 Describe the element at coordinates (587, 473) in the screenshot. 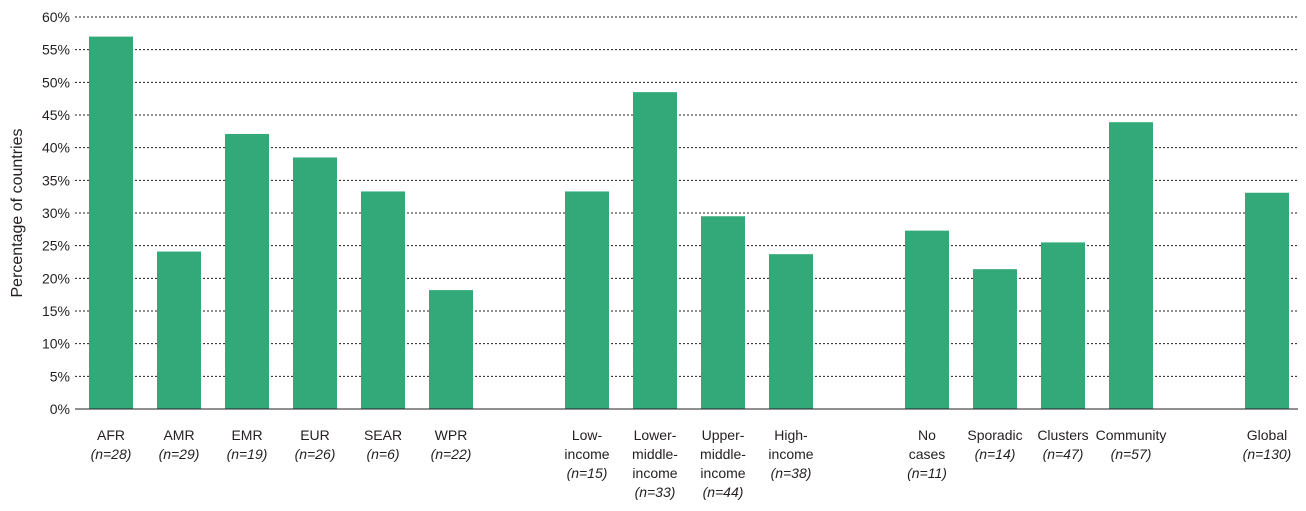

I see `category-count-label: (n=15)` at that location.